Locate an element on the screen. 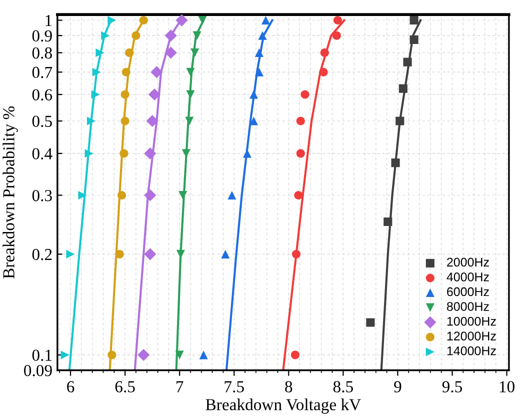  x-tick-label: 8 is located at coordinates (288, 386).